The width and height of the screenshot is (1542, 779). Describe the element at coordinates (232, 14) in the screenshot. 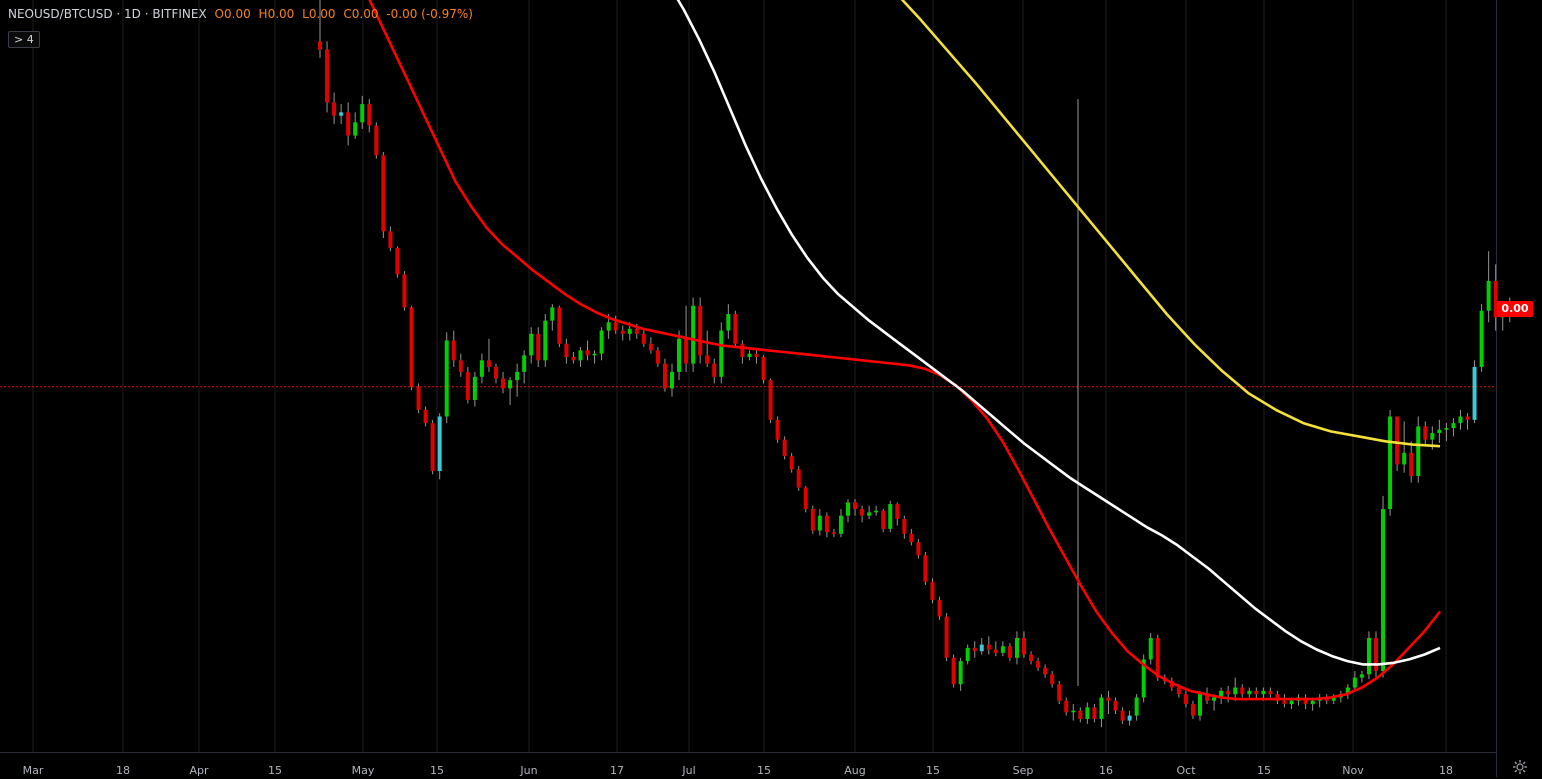

I see `ohlc-open: O0.00` at that location.